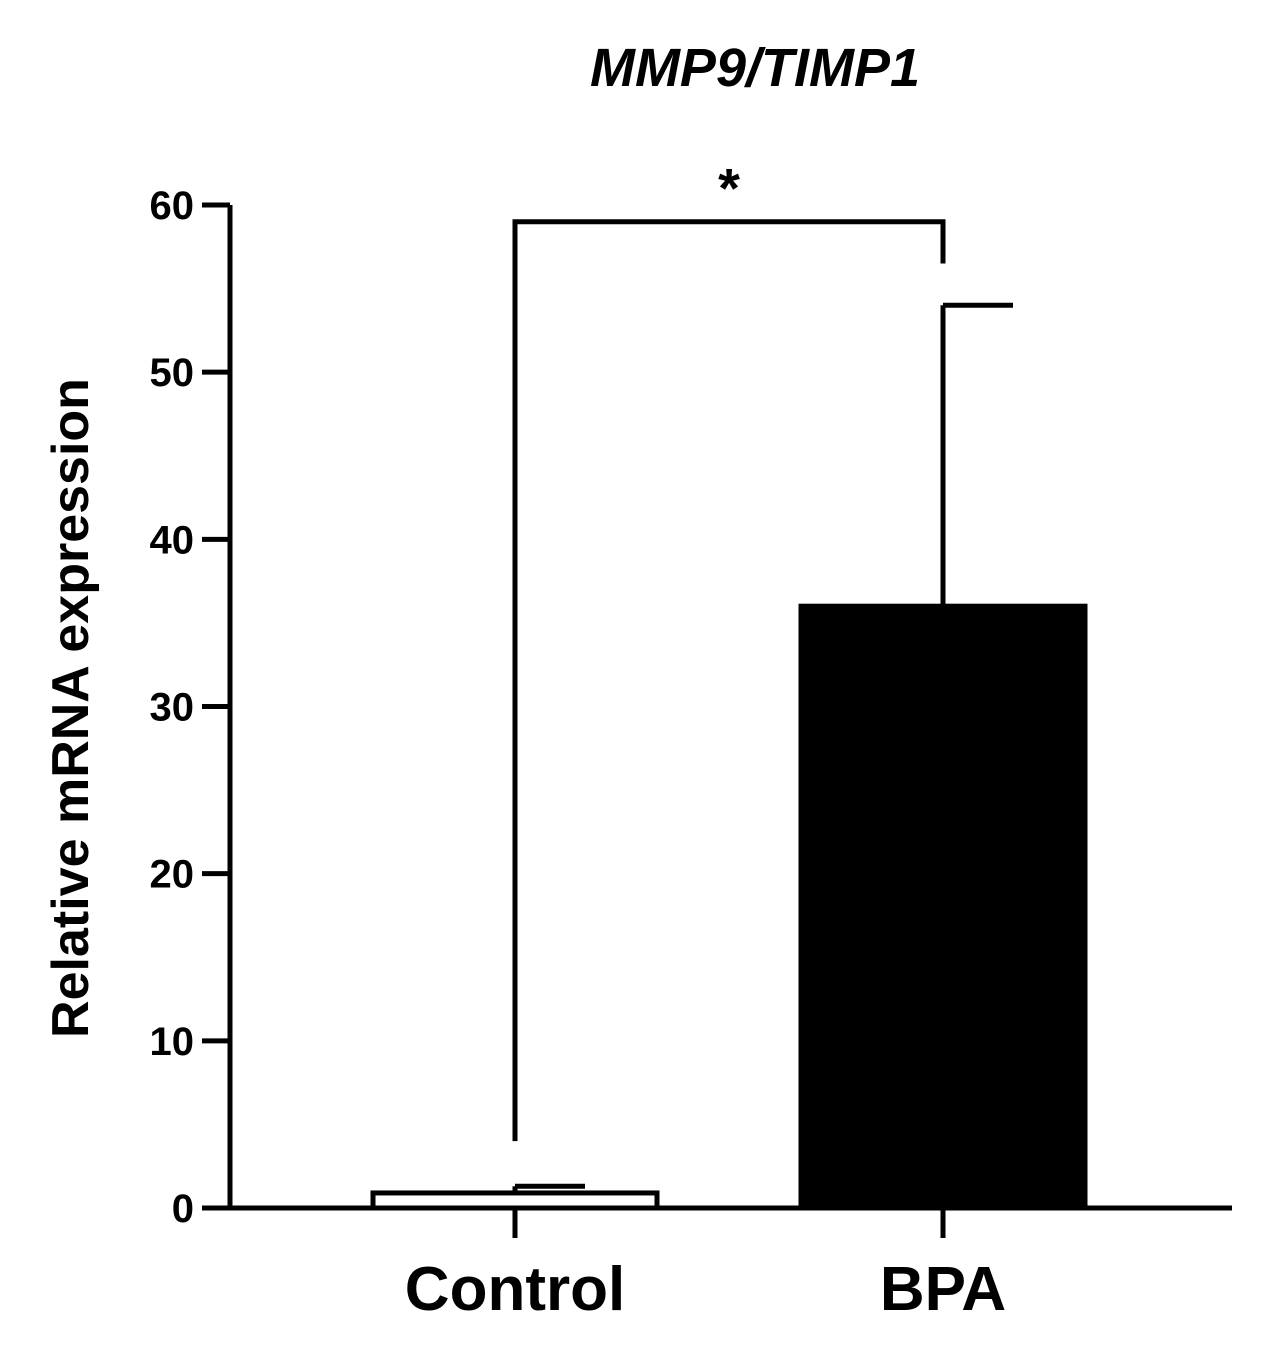 This screenshot has height=1347, width=1269. I want to click on y-tick-label: 20, so click(172, 875).